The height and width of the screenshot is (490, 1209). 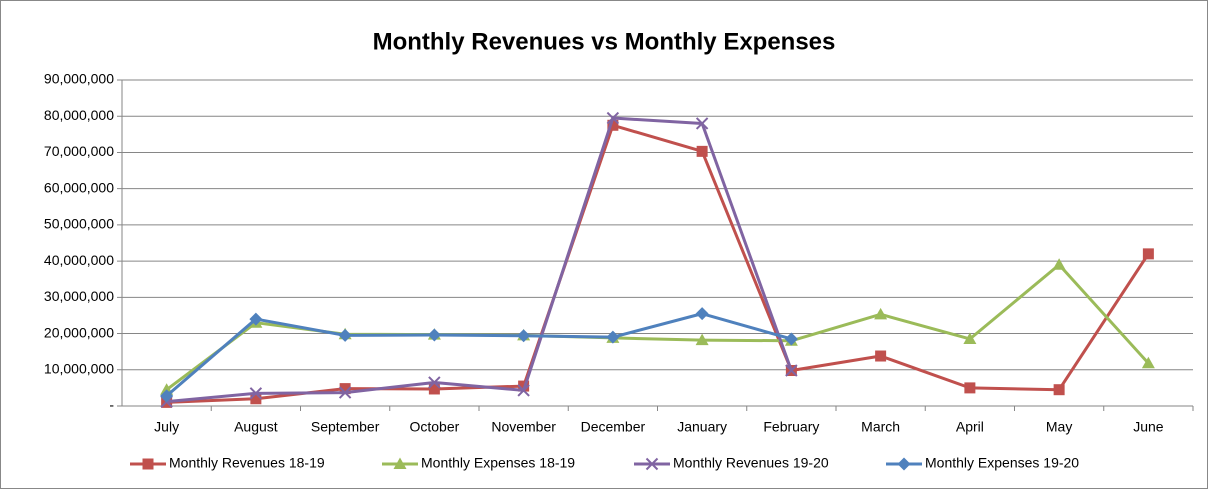 What do you see at coordinates (79, 187) in the screenshot?
I see `y-tick-label: 60,000,000` at bounding box center [79, 187].